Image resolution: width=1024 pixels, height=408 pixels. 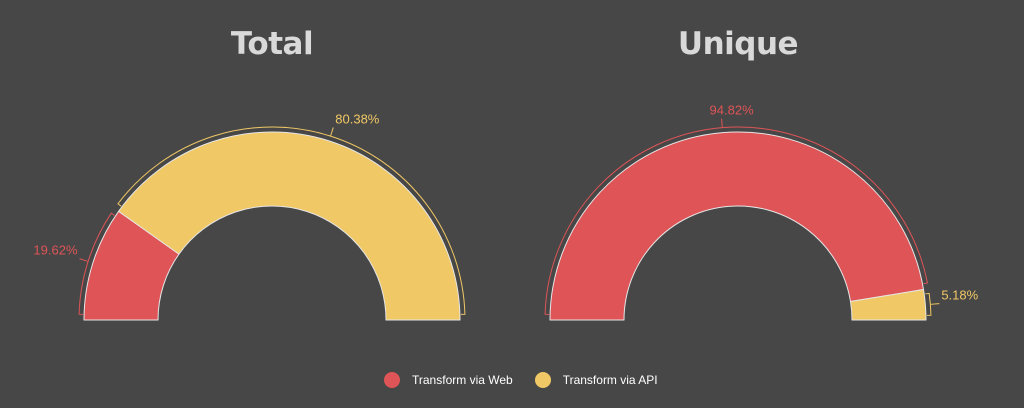 I want to click on legend-item-web: Transform via Web, so click(x=448, y=380).